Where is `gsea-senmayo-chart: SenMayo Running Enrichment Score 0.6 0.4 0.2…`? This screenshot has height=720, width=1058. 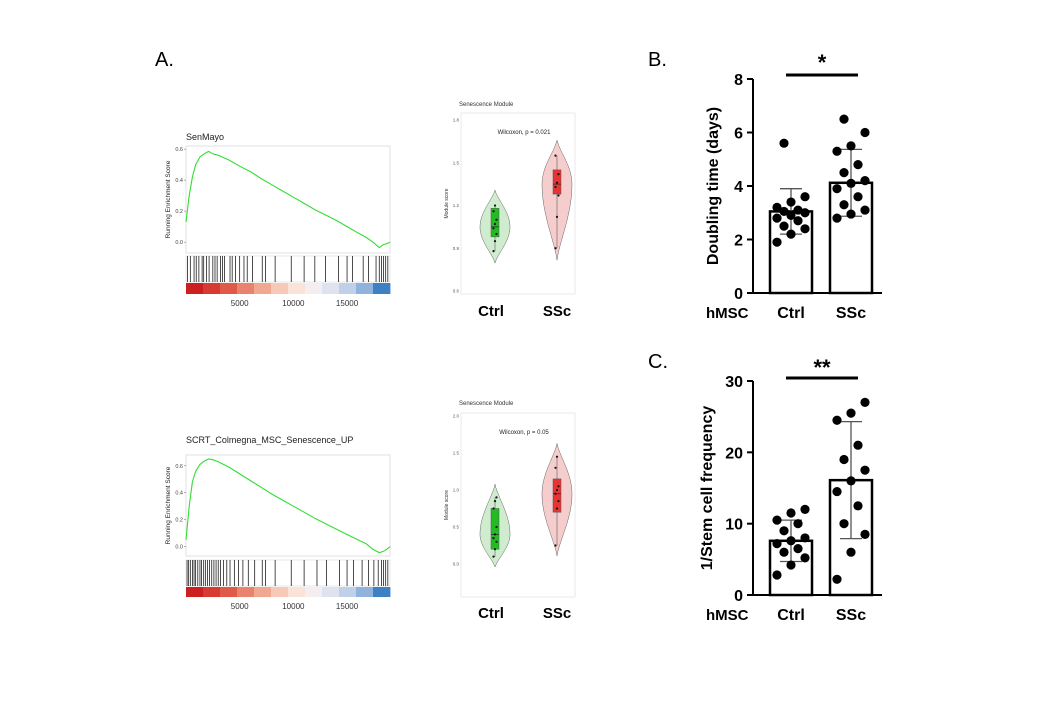
gsea-senmayo-chart: SenMayo Running Enrichment Score 0.6 0.4 0.2… is located at coordinates (278, 220).